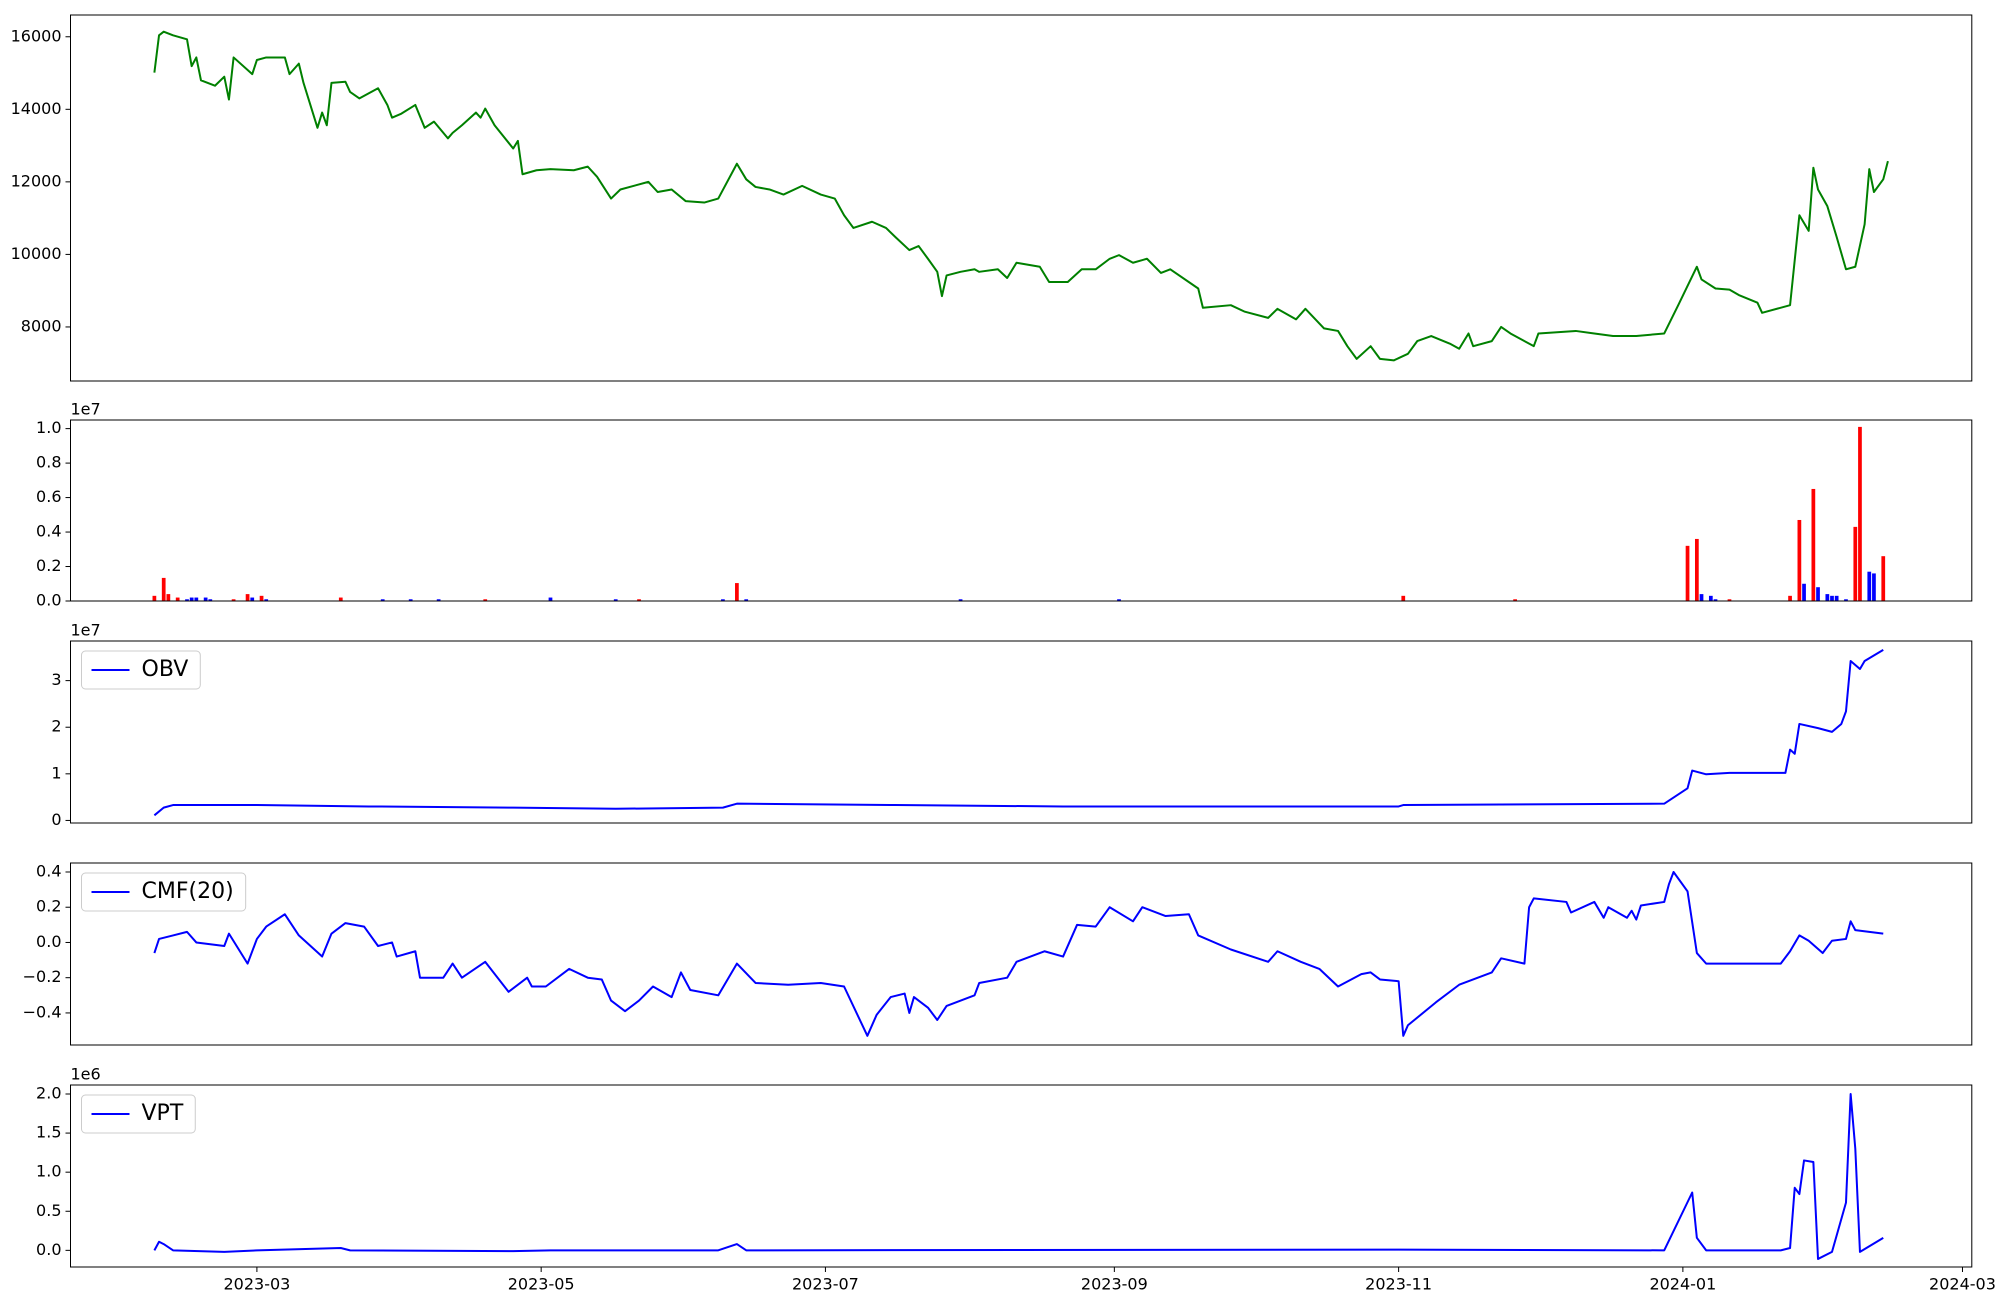 This screenshot has height=1304, width=2000. I want to click on y-tick-label: 14000, so click(36, 108).